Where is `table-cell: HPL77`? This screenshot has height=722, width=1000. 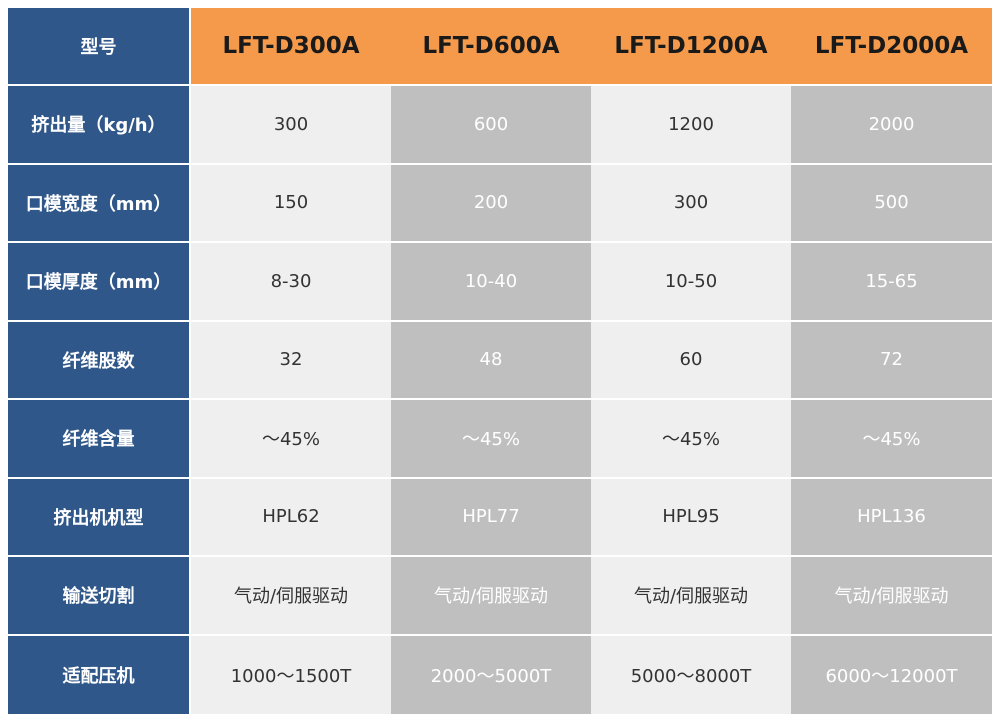
table-cell: HPL77 is located at coordinates (491, 517).